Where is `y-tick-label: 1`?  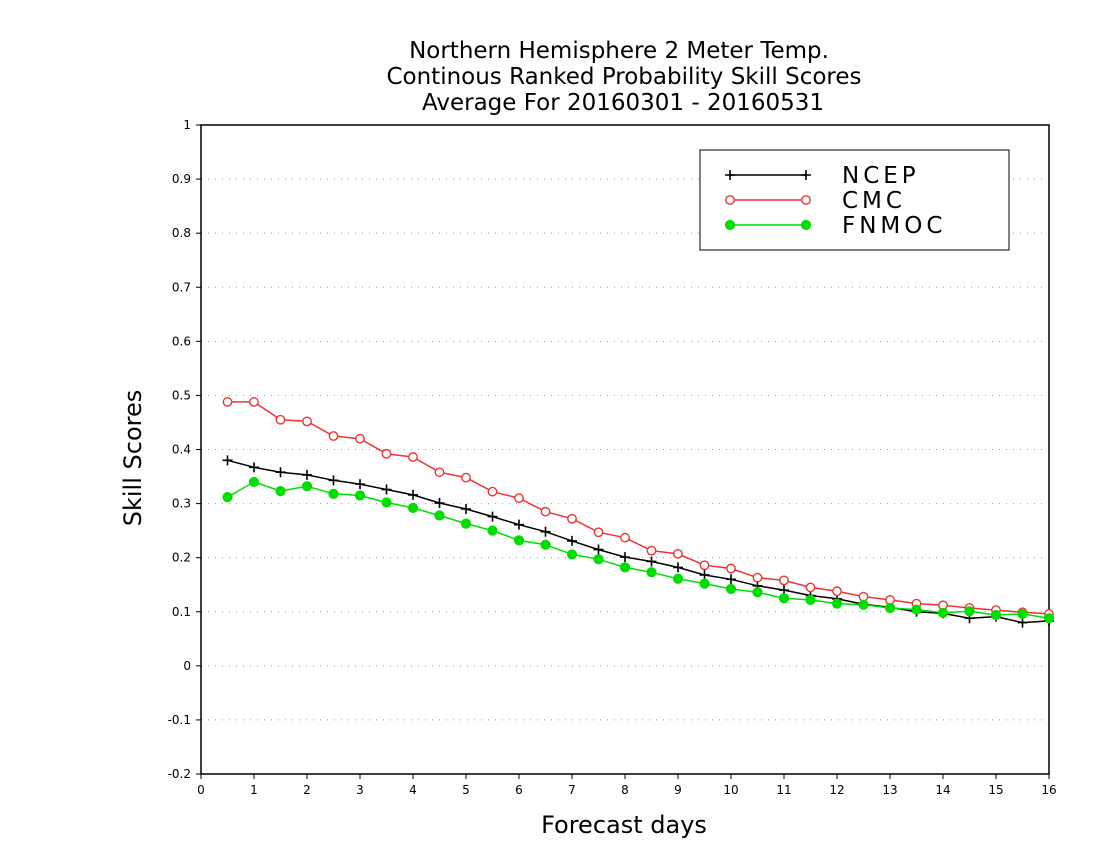
y-tick-label: 1 is located at coordinates (187, 125).